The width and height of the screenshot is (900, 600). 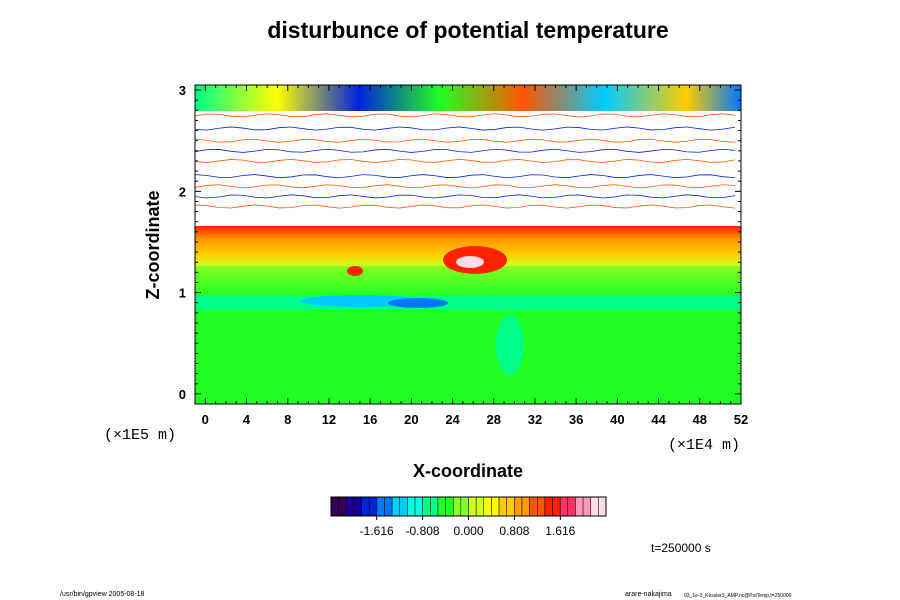 I want to click on y-tick-label: 2, so click(x=182, y=191).